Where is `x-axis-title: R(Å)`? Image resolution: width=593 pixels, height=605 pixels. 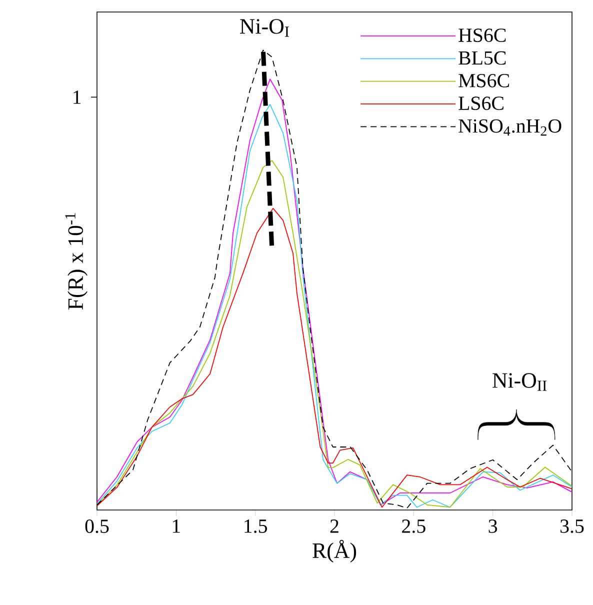
x-axis-title: R(Å) is located at coordinates (334, 551).